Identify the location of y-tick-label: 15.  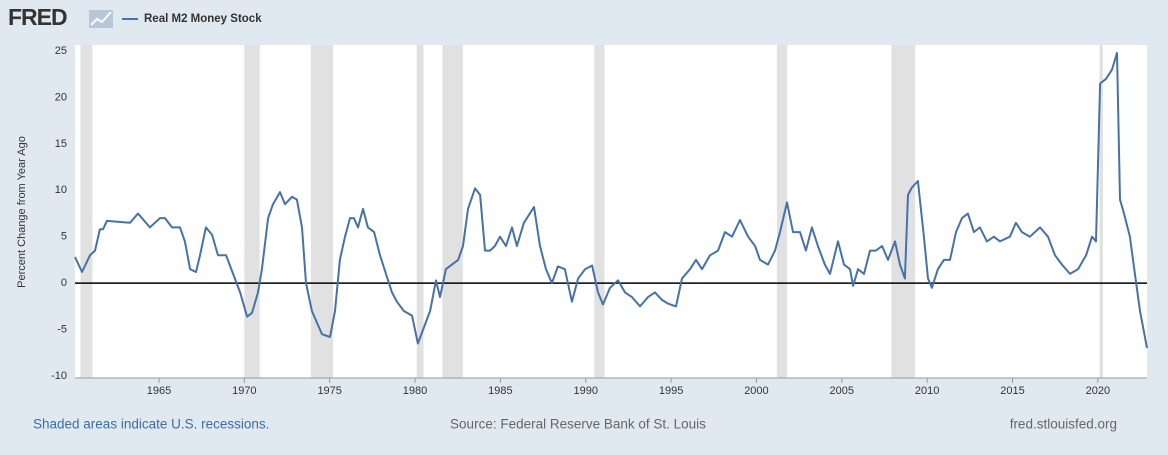
(61, 144).